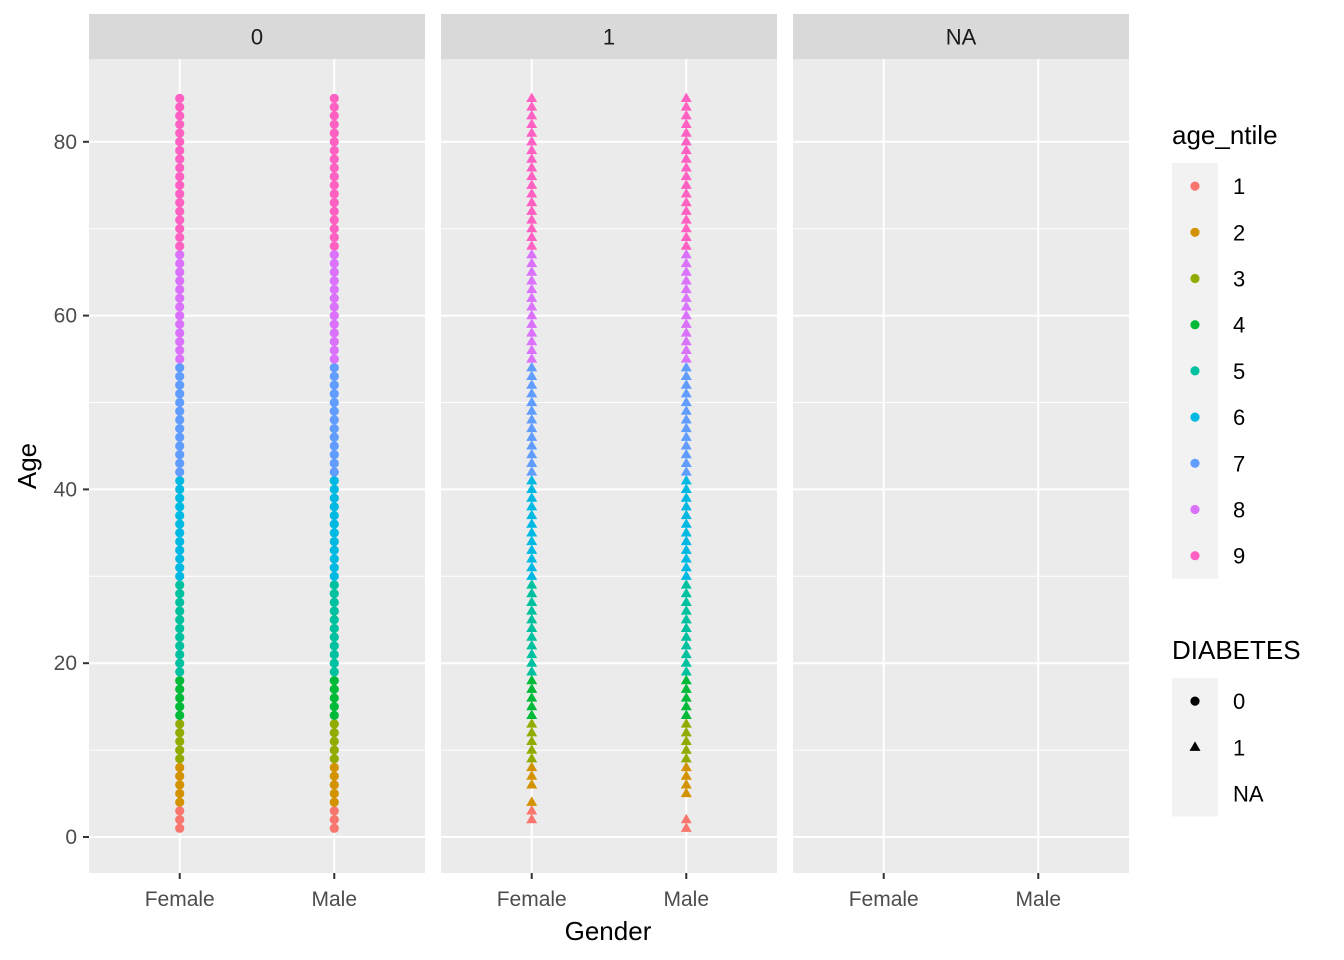  What do you see at coordinates (1248, 794) in the screenshot?
I see `shape-legend-label: NA` at bounding box center [1248, 794].